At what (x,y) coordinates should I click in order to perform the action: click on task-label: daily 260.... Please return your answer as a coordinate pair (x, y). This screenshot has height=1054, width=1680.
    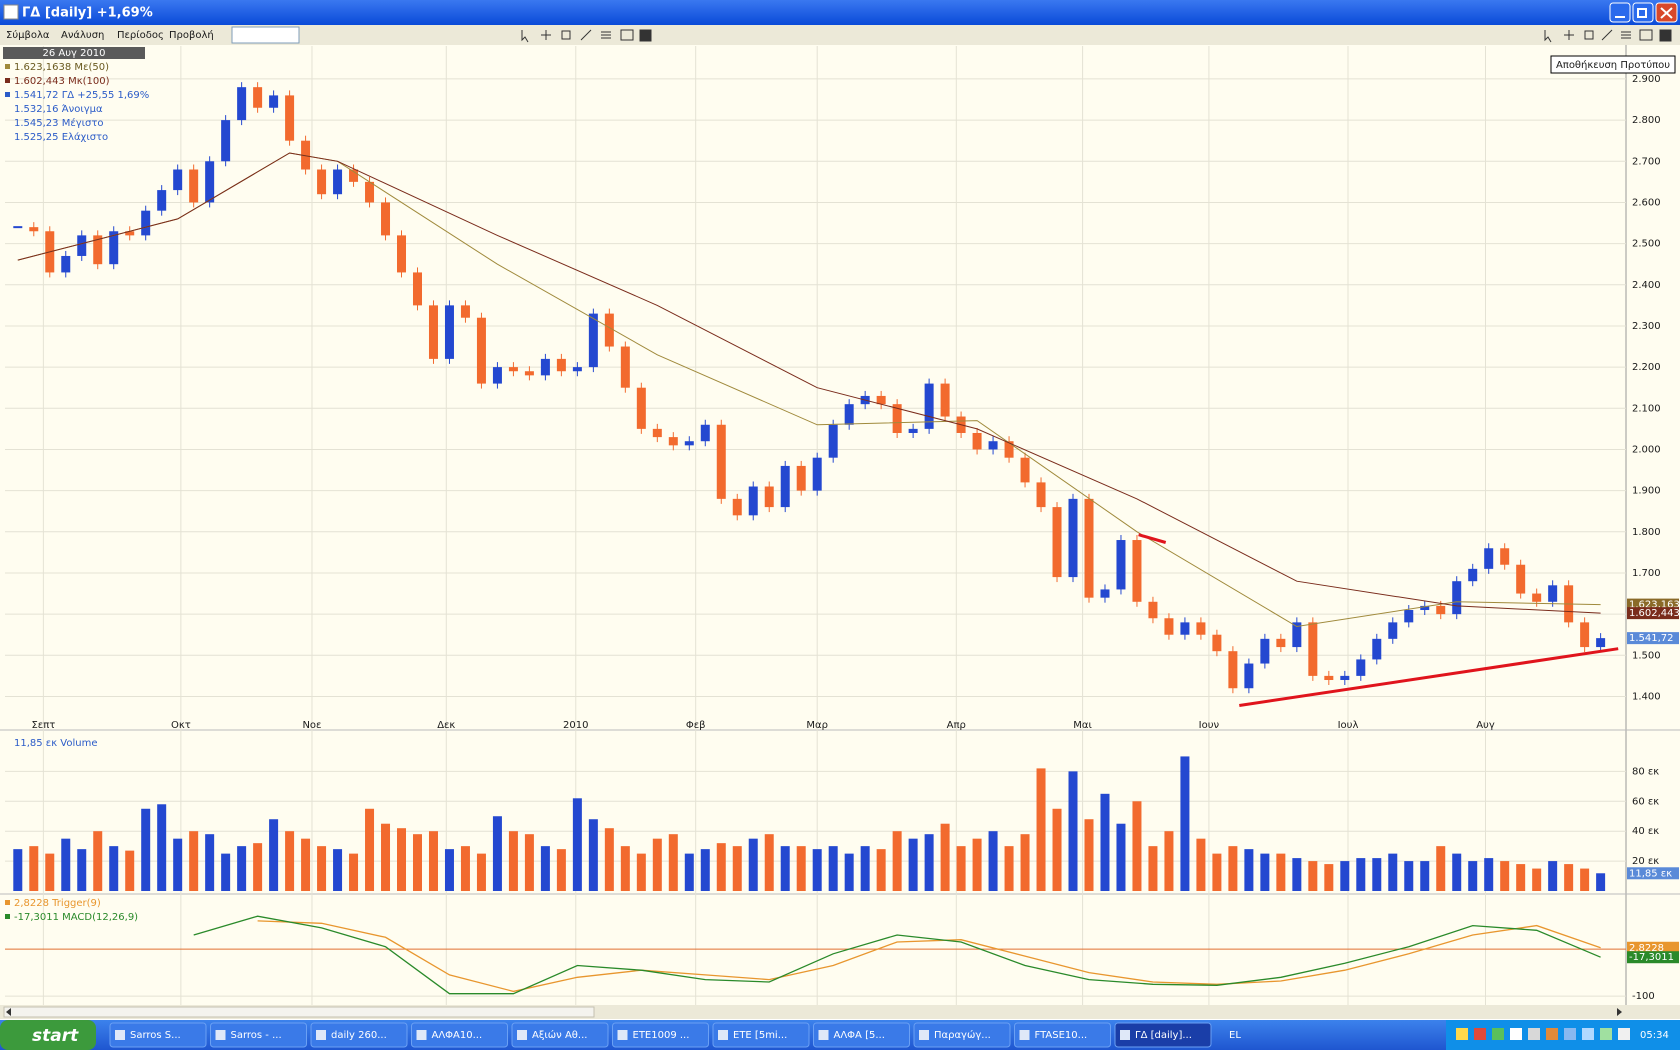
    Looking at the image, I should click on (359, 1035).